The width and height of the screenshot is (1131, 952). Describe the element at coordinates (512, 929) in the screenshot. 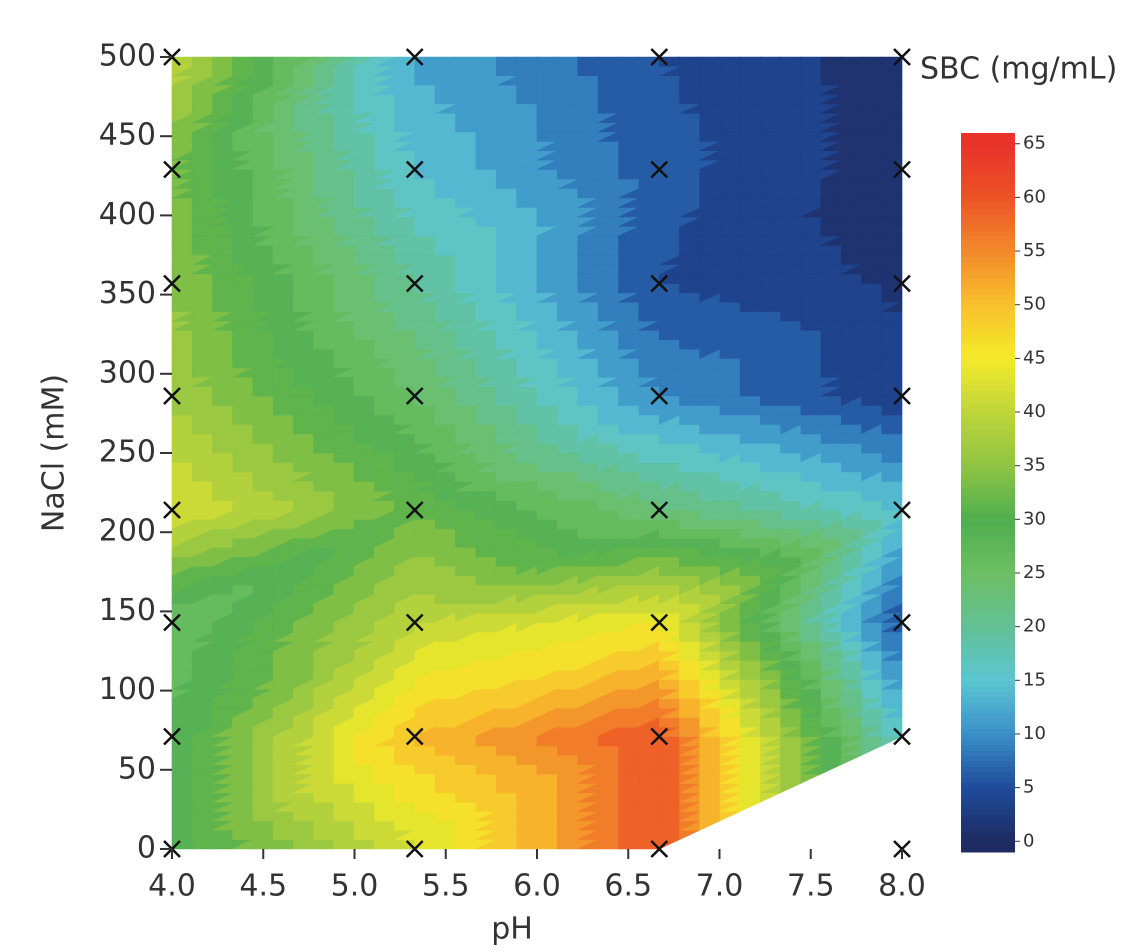

I see `x-axis-label: pH` at that location.